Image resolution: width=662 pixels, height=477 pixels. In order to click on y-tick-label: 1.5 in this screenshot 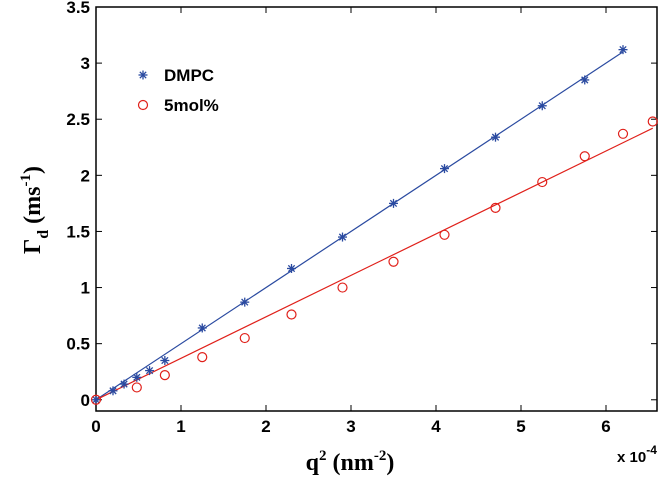, I will do `click(78, 231)`.